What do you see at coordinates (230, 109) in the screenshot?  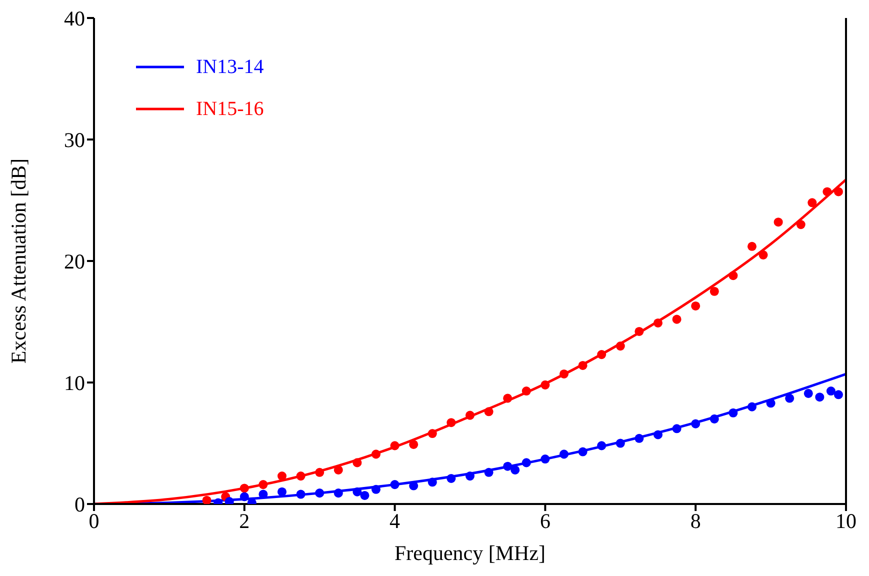 I see `legend-label: IN15-16` at bounding box center [230, 109].